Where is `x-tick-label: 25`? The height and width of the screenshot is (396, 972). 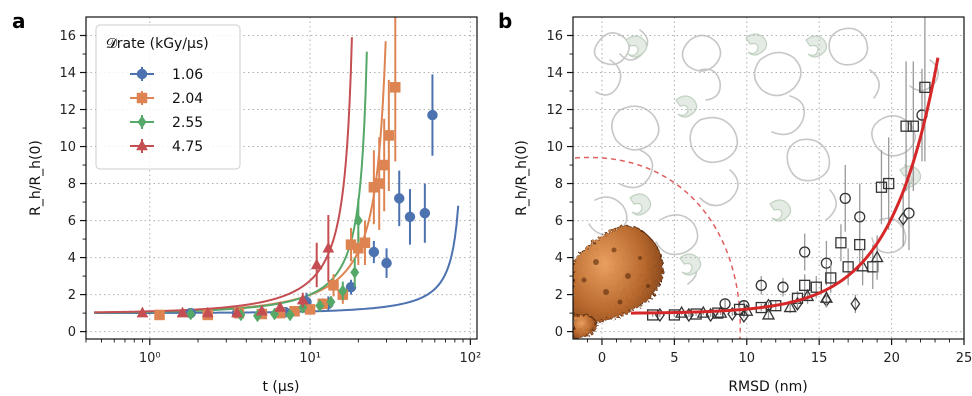 x-tick-label: 25 is located at coordinates (964, 358).